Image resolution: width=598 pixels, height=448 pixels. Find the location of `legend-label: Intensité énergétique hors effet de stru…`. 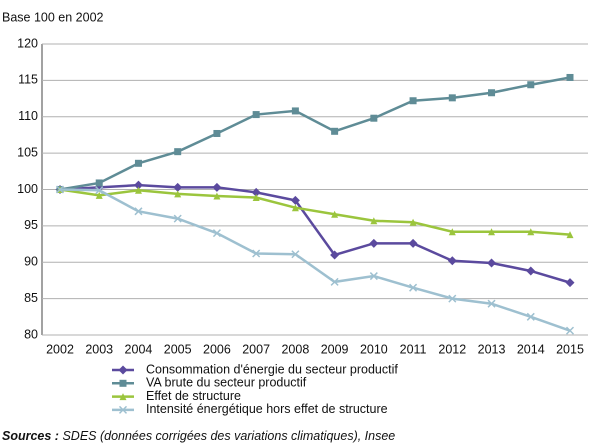

legend-label: Intensité énergétique hors effet de stru… is located at coordinates (267, 409).